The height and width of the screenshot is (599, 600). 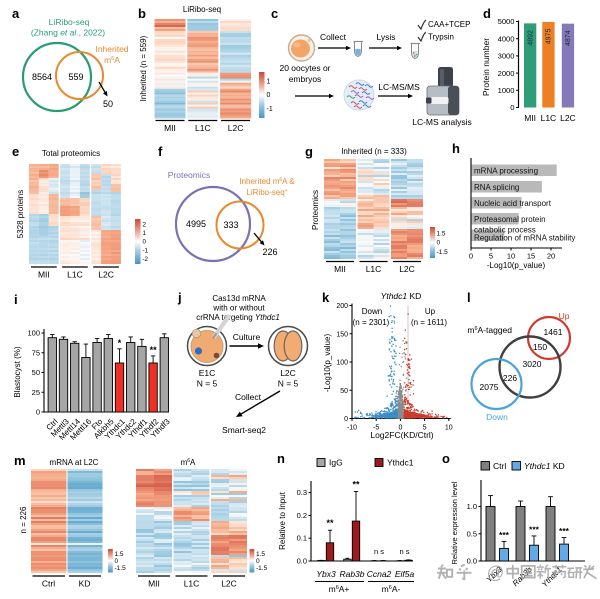 I want to click on svg-text: 5000, so click(x=506, y=21).